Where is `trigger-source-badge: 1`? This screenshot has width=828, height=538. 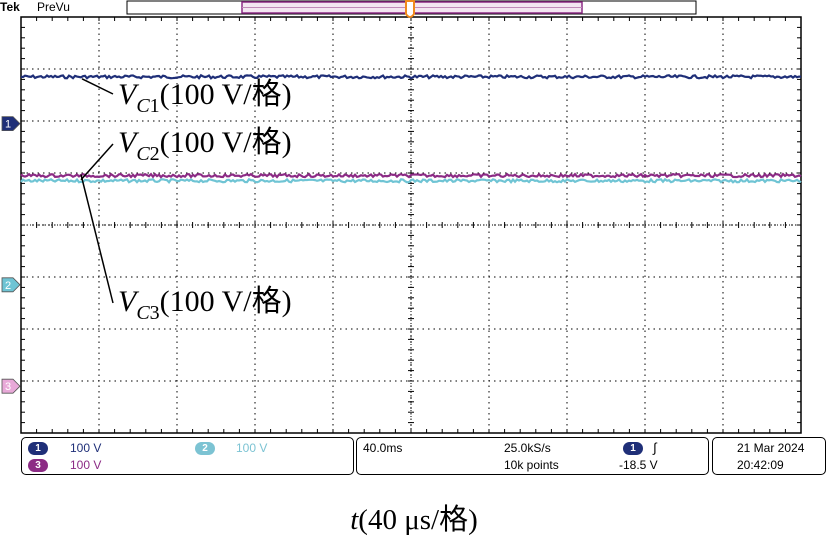 trigger-source-badge: 1 is located at coordinates (633, 448).